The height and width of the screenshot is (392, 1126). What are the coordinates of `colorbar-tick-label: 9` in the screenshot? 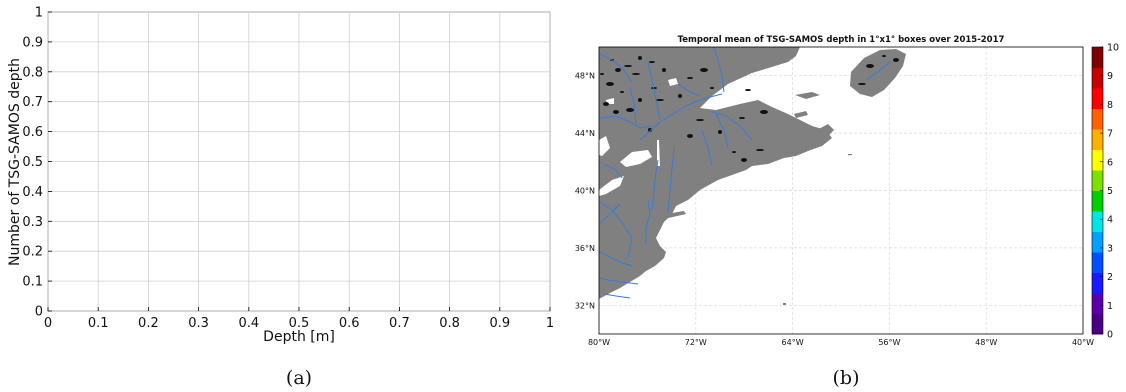 It's located at (1110, 76).